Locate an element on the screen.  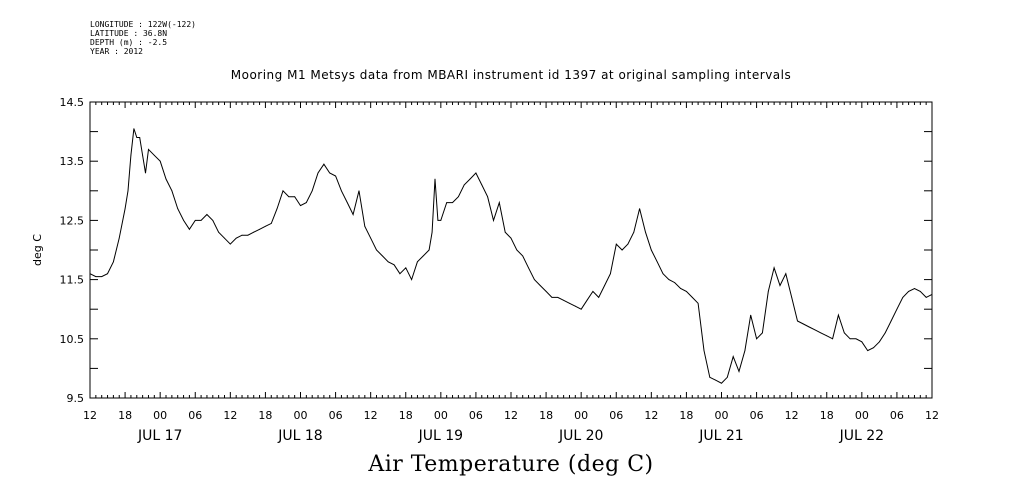
y-axis-label: deg C is located at coordinates (37, 250).